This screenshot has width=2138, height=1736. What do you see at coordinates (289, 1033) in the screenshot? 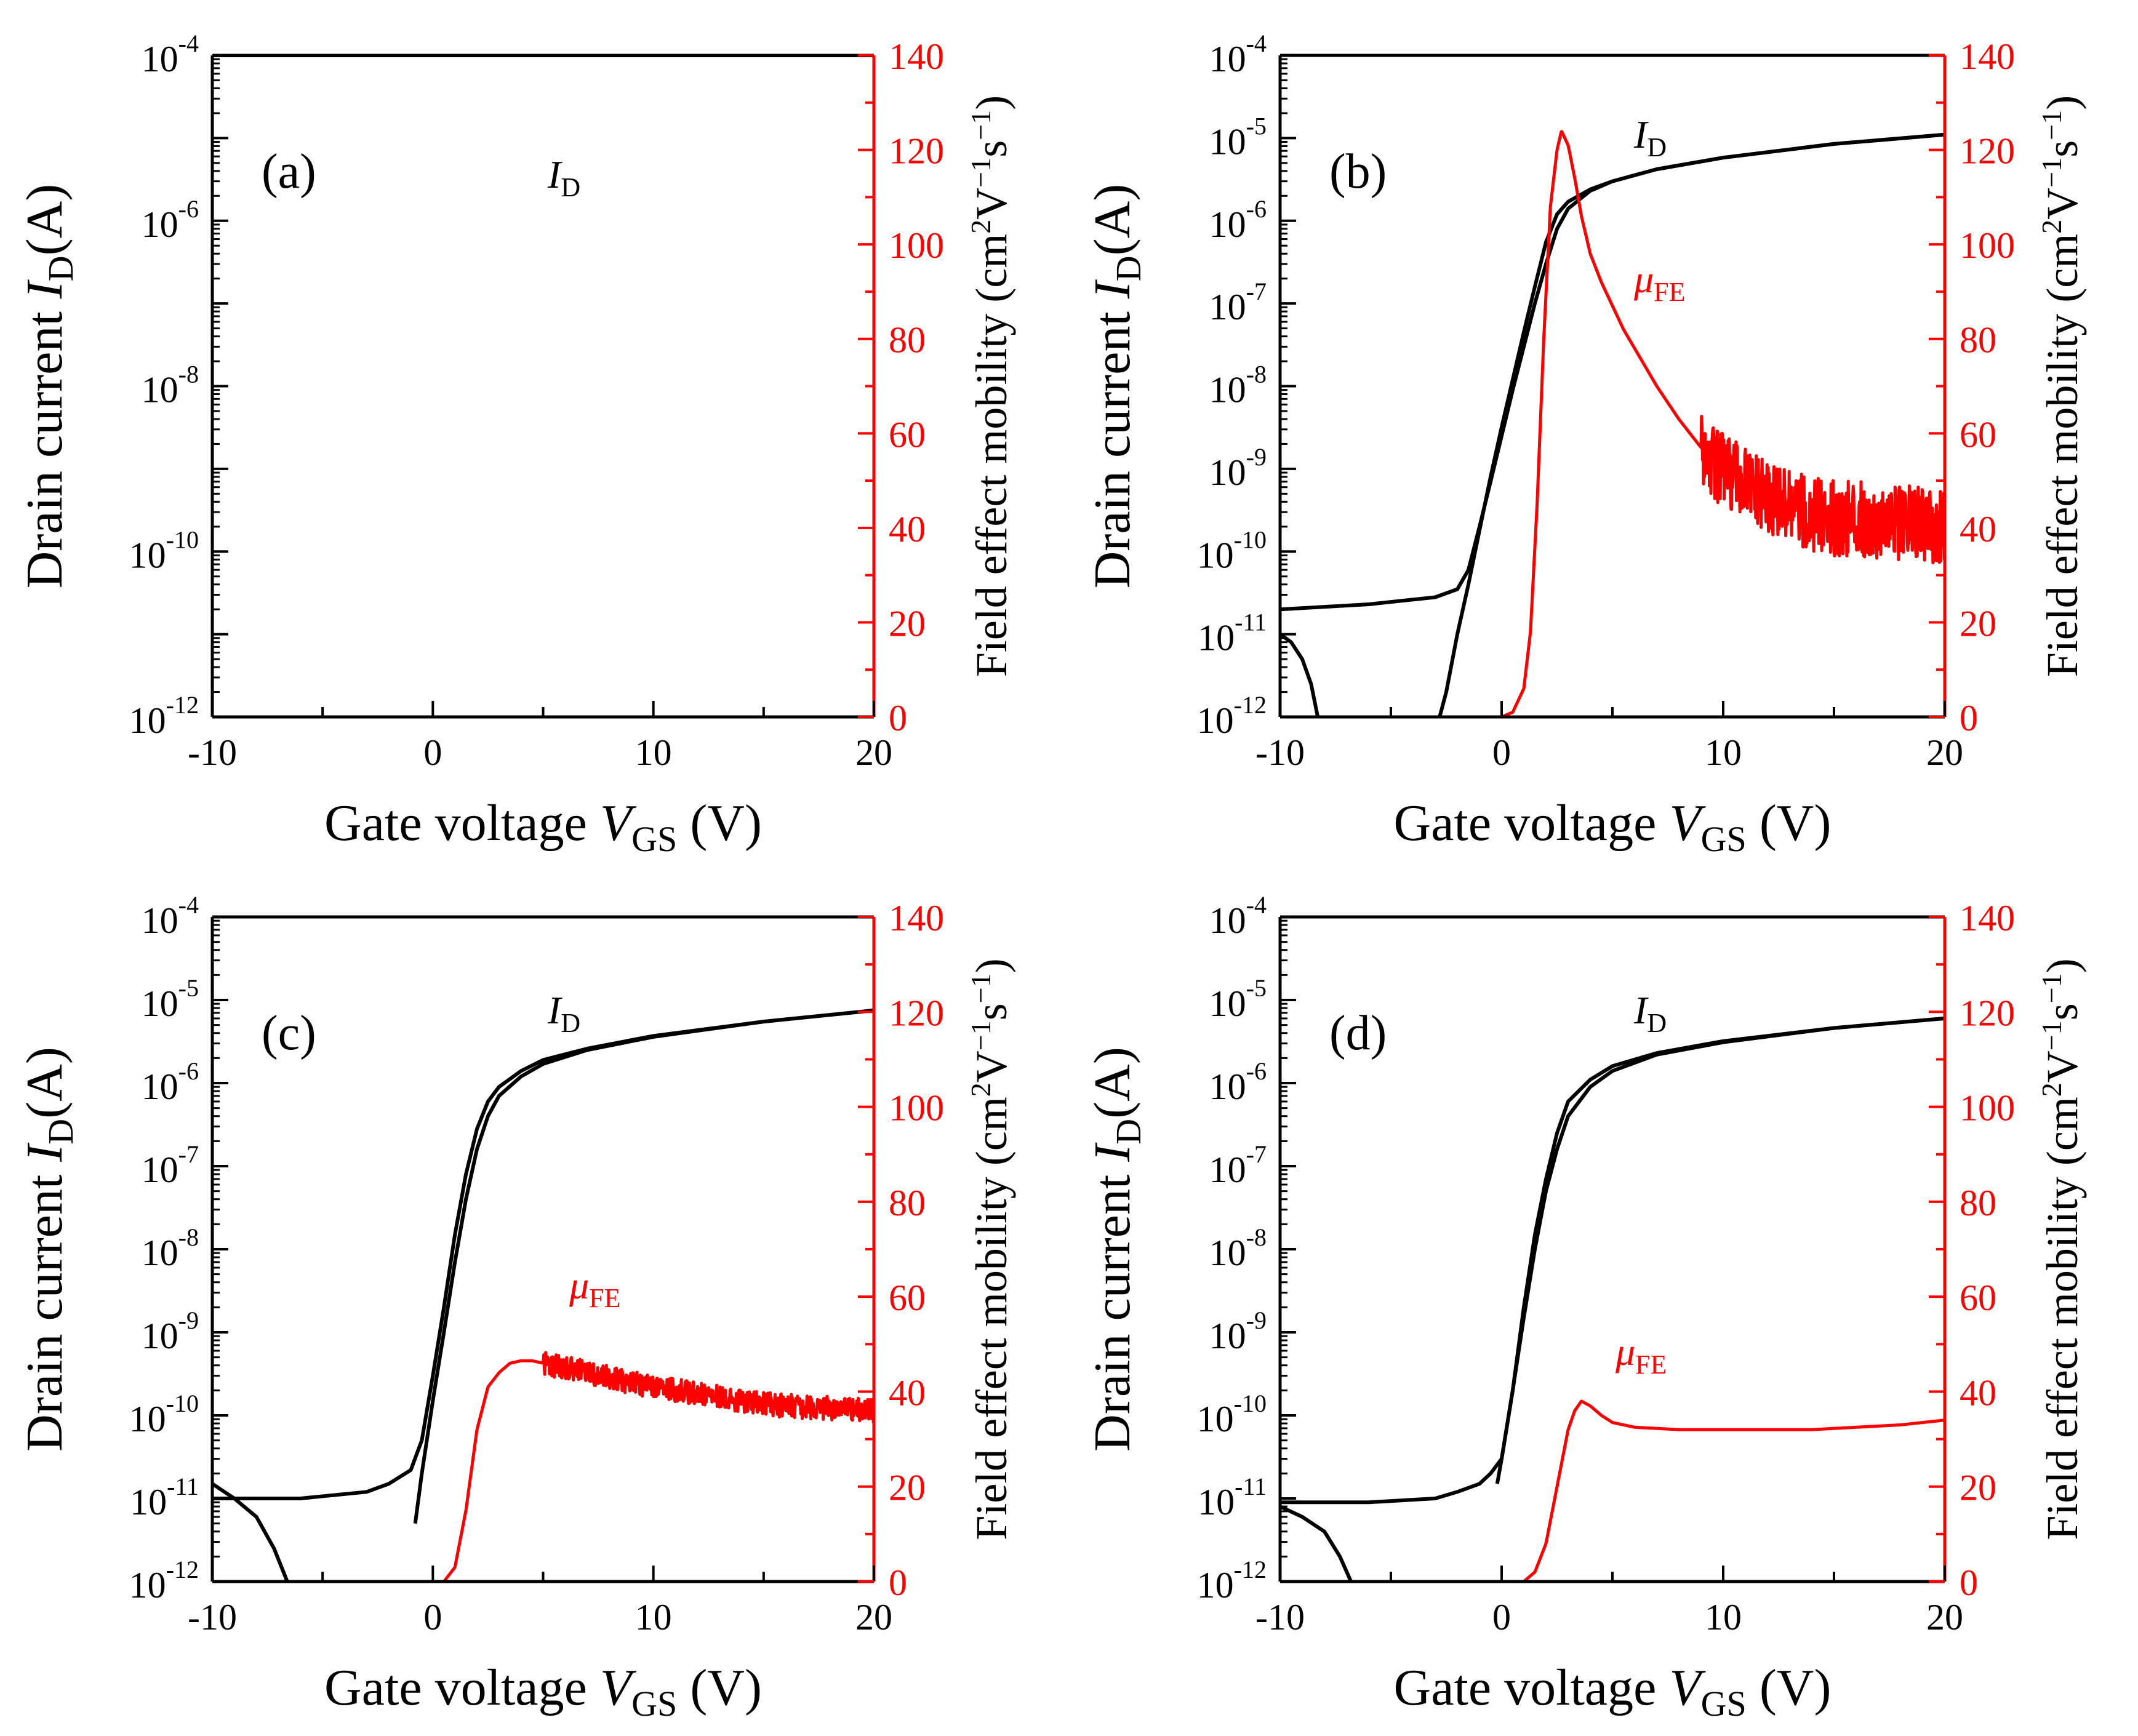
I see `panel-label: (c)` at bounding box center [289, 1033].